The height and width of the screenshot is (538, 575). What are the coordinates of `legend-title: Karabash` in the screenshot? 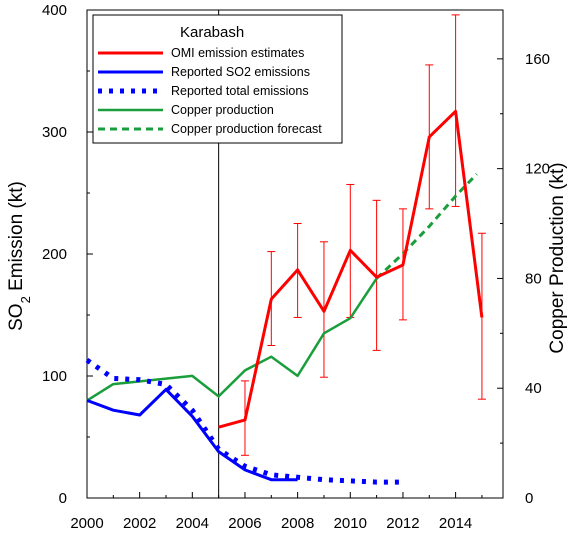 It's located at (212, 32).